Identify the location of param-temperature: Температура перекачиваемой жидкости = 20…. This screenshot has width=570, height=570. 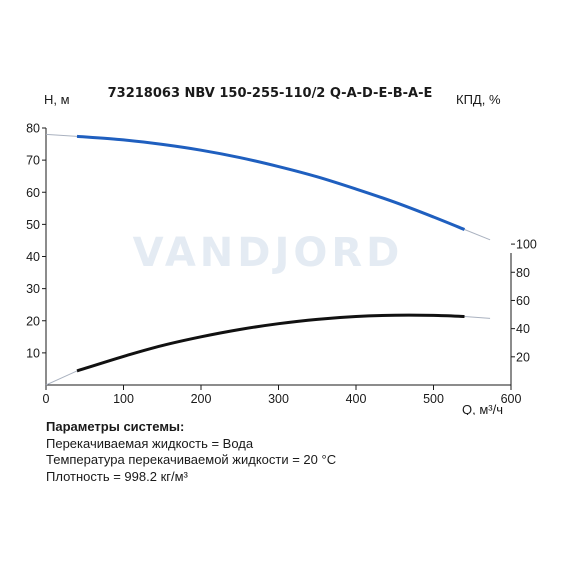
(191, 459).